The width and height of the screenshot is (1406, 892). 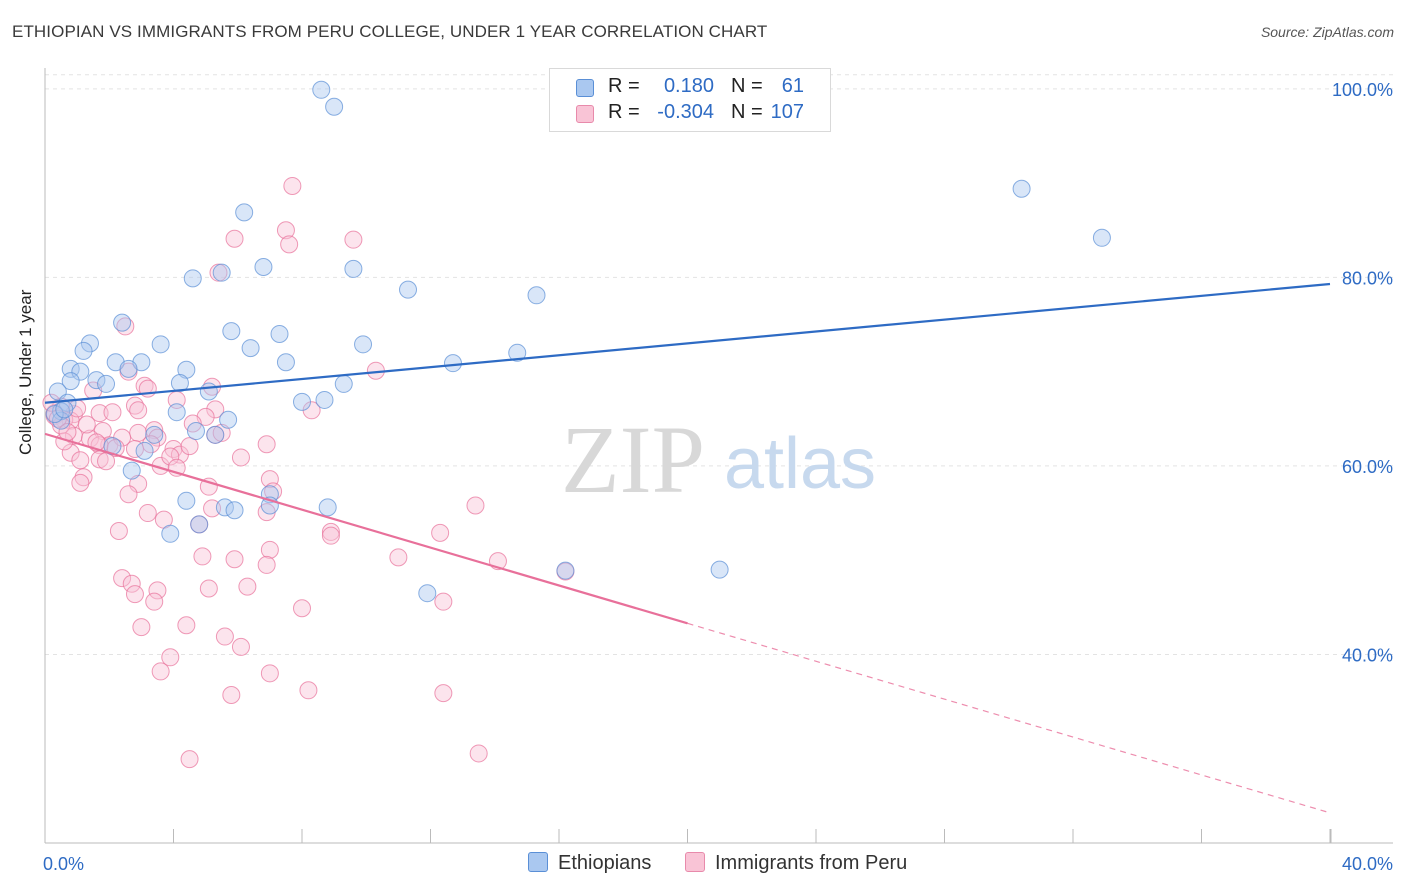 What do you see at coordinates (1367, 278) in the screenshot?
I see `y-tick-label: 80.0%` at bounding box center [1367, 278].